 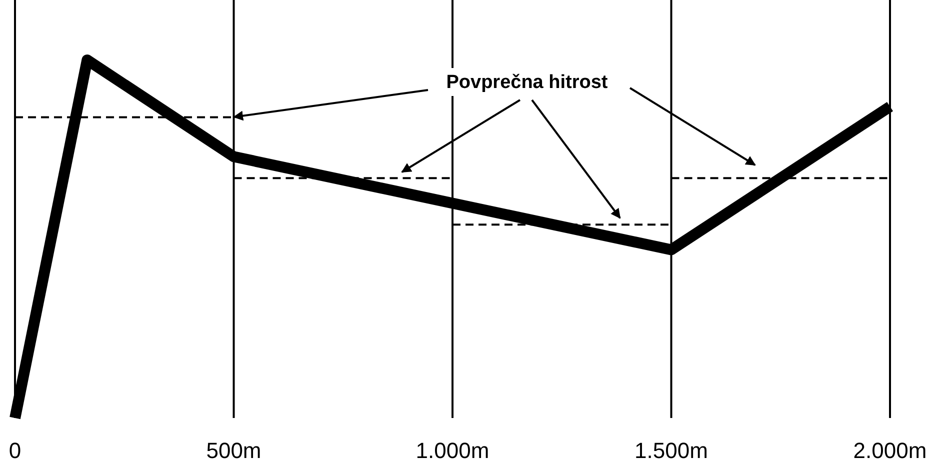 I want to click on x-tick-label: 2.000m, so click(x=890, y=450).